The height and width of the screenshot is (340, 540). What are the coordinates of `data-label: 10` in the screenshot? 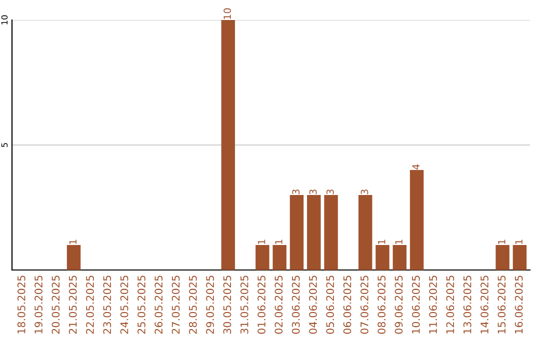 It's located at (227, 13).